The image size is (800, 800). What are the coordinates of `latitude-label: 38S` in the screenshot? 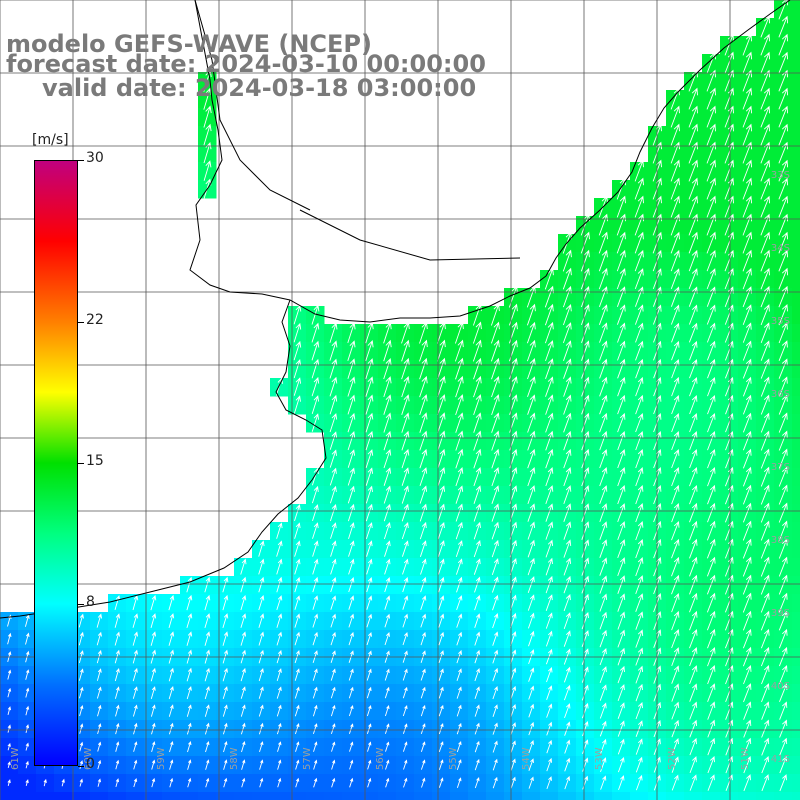 It's located at (780, 540).